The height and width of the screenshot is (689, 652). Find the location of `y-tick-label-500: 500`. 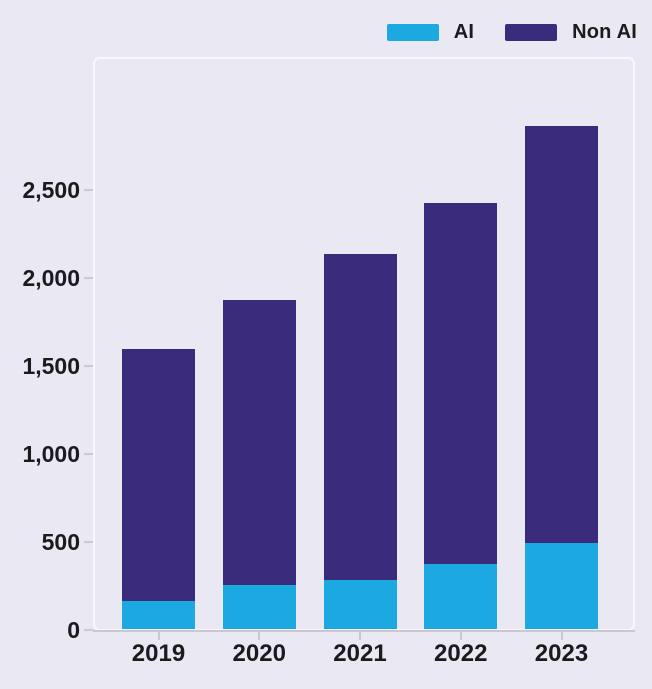

y-tick-label-500: 500 is located at coordinates (60, 542).